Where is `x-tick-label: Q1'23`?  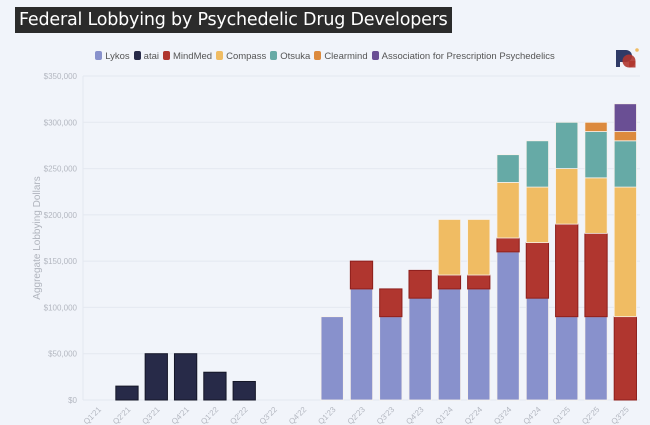
x-tick-label: Q1'23 is located at coordinates (327, 415).